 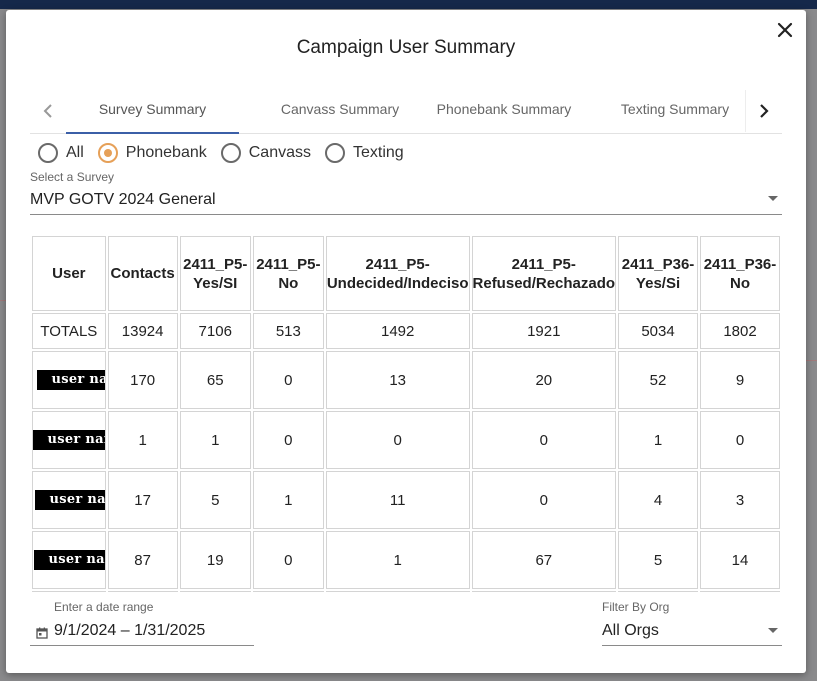 I want to click on column-header: 2411_P5-No, so click(x=288, y=273).